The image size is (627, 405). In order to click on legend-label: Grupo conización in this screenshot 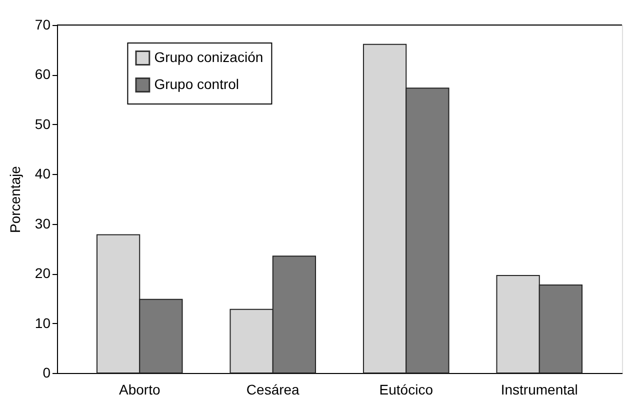, I will do `click(209, 57)`.